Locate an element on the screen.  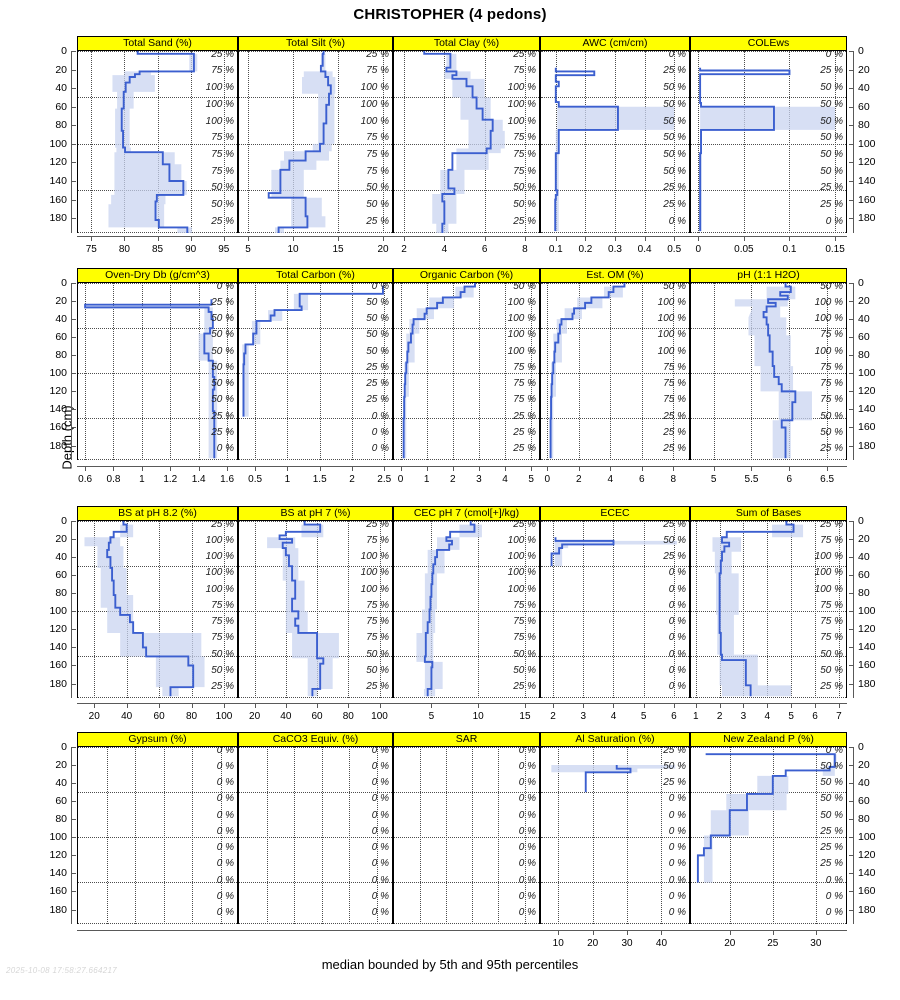
x-axis-tick-label: 6 is located at coordinates (789, 479).